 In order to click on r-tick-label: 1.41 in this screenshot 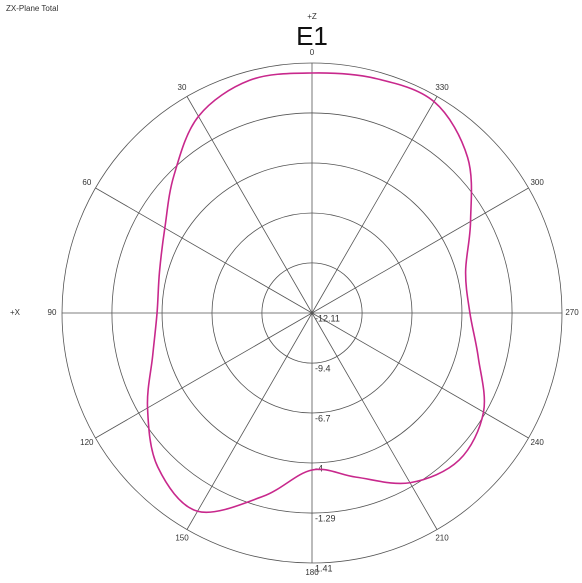, I will do `click(324, 568)`.